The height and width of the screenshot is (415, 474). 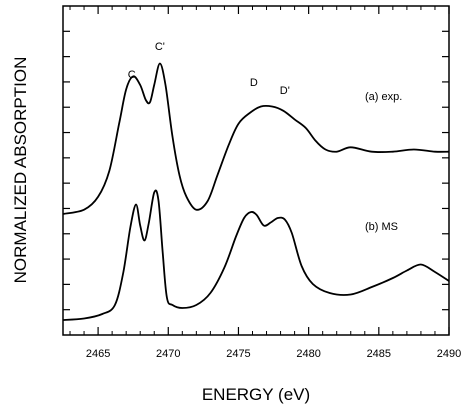 What do you see at coordinates (168, 354) in the screenshot?
I see `x-tick-label: 2470` at bounding box center [168, 354].